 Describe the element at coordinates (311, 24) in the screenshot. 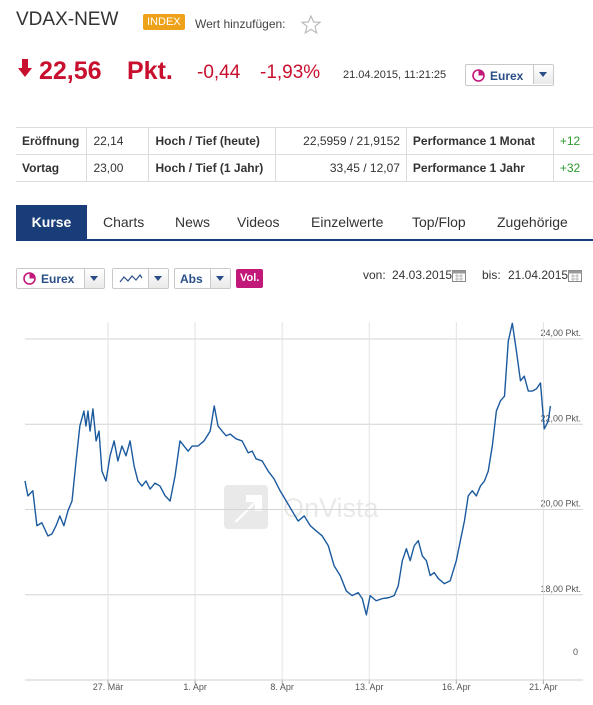

I see `watchlist-star` at that location.